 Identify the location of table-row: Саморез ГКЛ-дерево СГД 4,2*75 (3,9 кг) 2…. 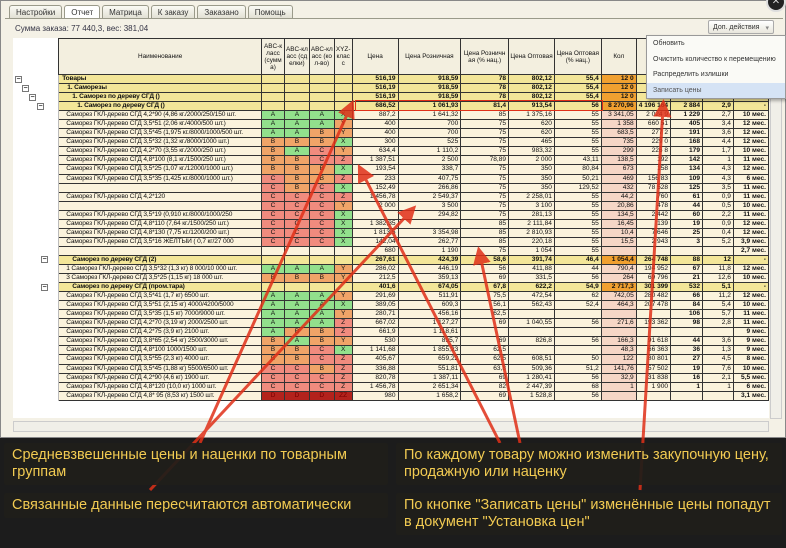
(391, 332).